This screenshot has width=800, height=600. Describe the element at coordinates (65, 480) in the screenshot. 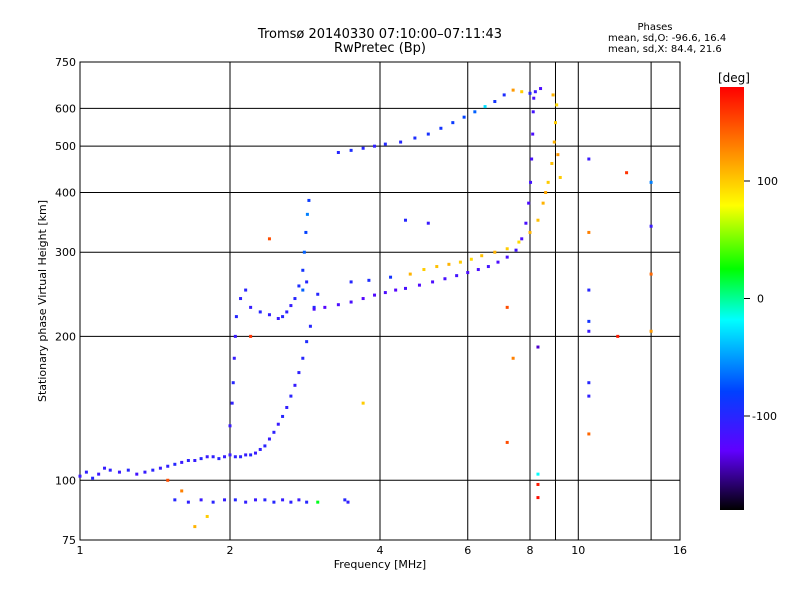

I see `y-tick-label: 100` at that location.